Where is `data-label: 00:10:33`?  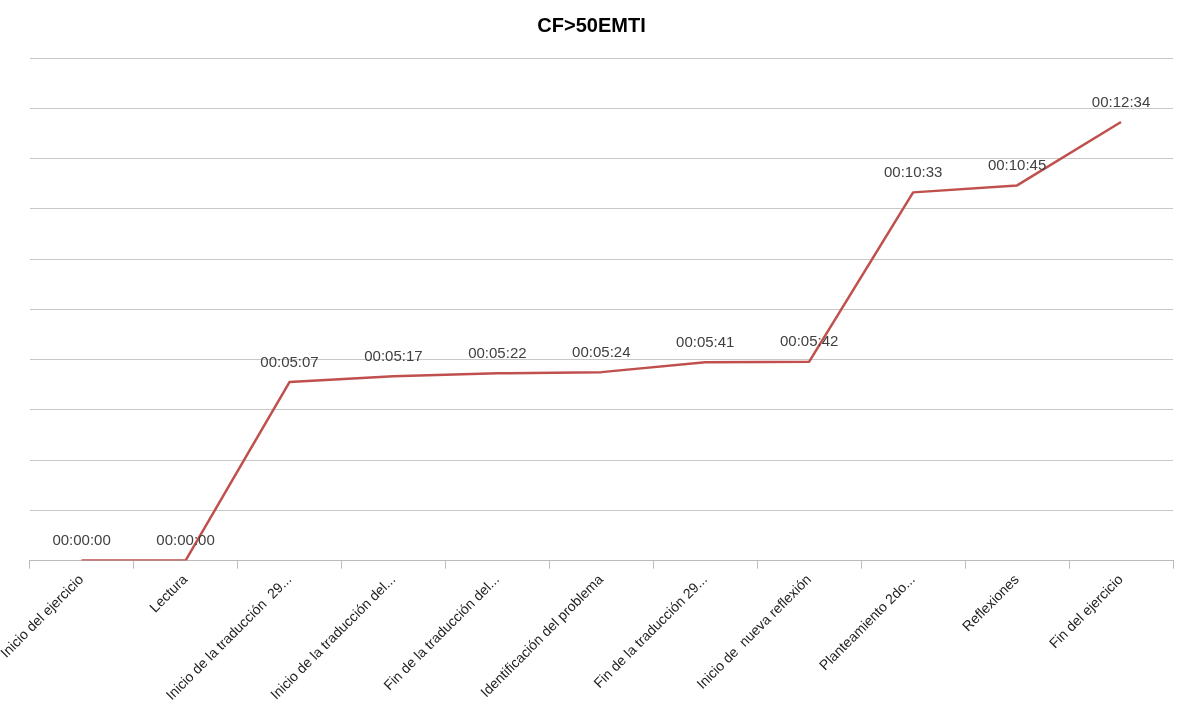
data-label: 00:10:33 is located at coordinates (913, 172).